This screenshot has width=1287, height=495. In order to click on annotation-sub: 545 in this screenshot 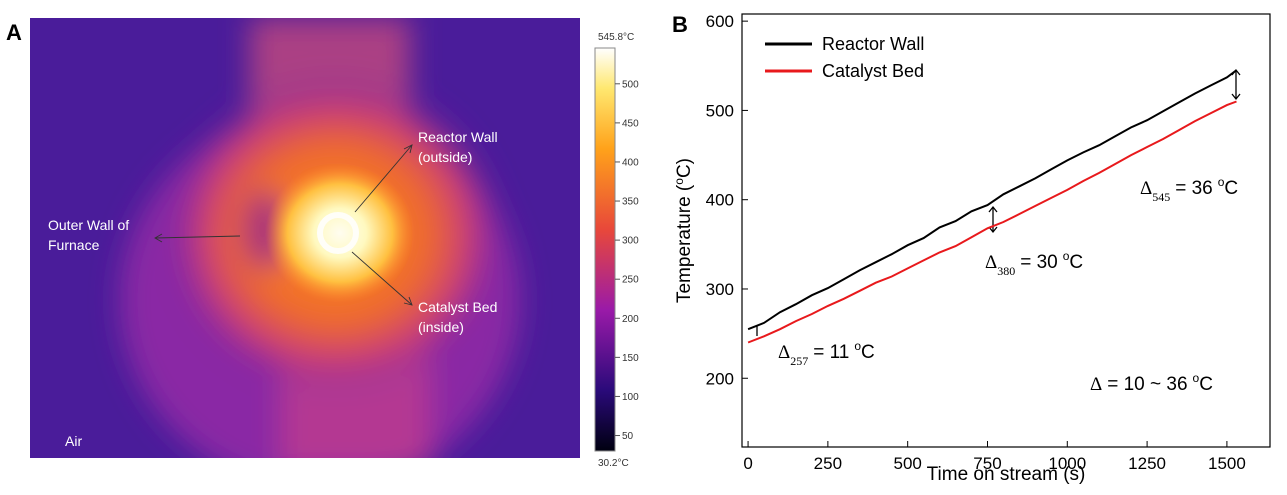, I will do `click(1161, 197)`.